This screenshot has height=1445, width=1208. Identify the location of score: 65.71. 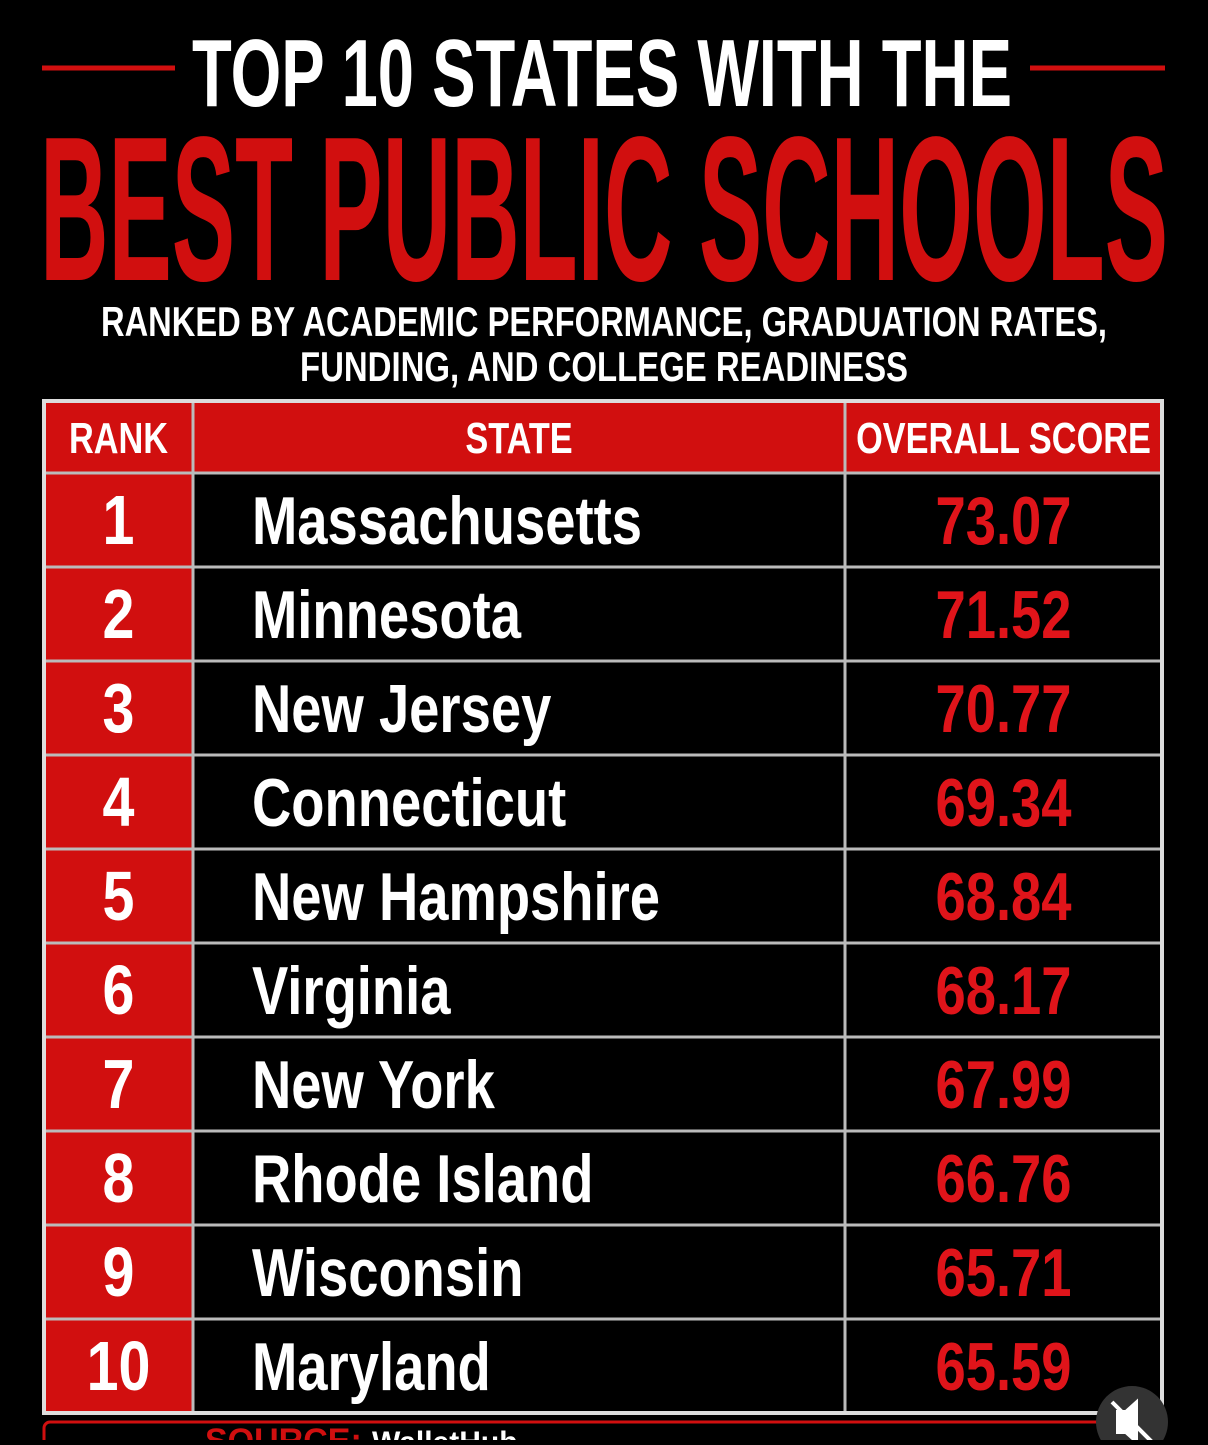
(1003, 1273).